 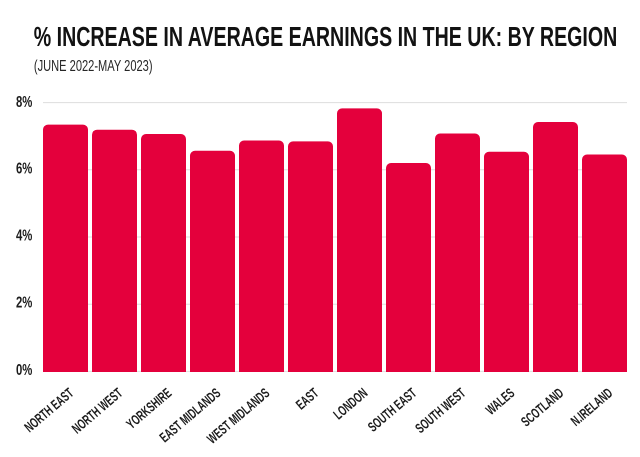 What do you see at coordinates (24, 235) in the screenshot?
I see `svg-text: 4%` at bounding box center [24, 235].